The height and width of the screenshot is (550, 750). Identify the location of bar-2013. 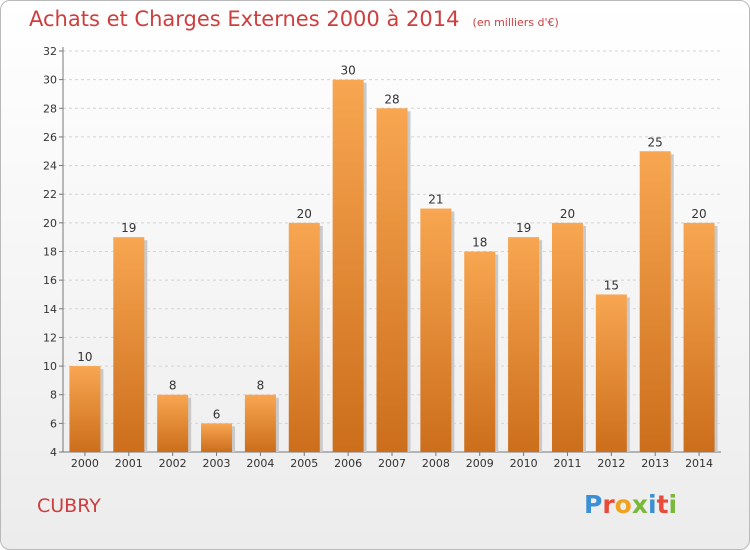
(655, 301).